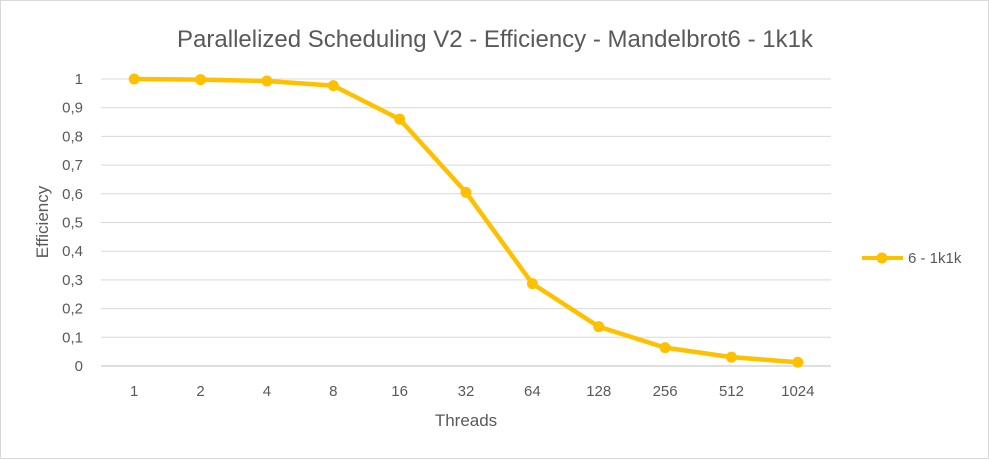 This screenshot has height=460, width=989. Describe the element at coordinates (665, 391) in the screenshot. I see `x-tick-label: 256` at that location.